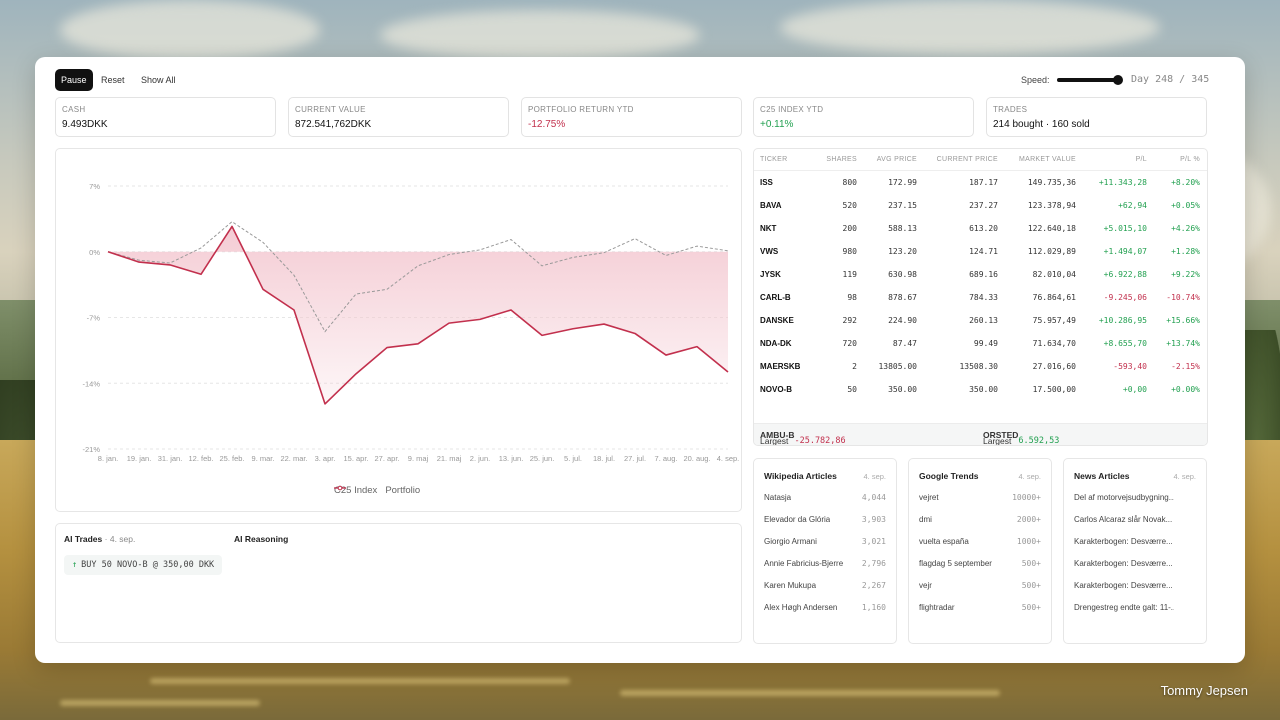  Describe the element at coordinates (635, 458) in the screenshot. I see `x-tick-label: 27. jul.` at that location.